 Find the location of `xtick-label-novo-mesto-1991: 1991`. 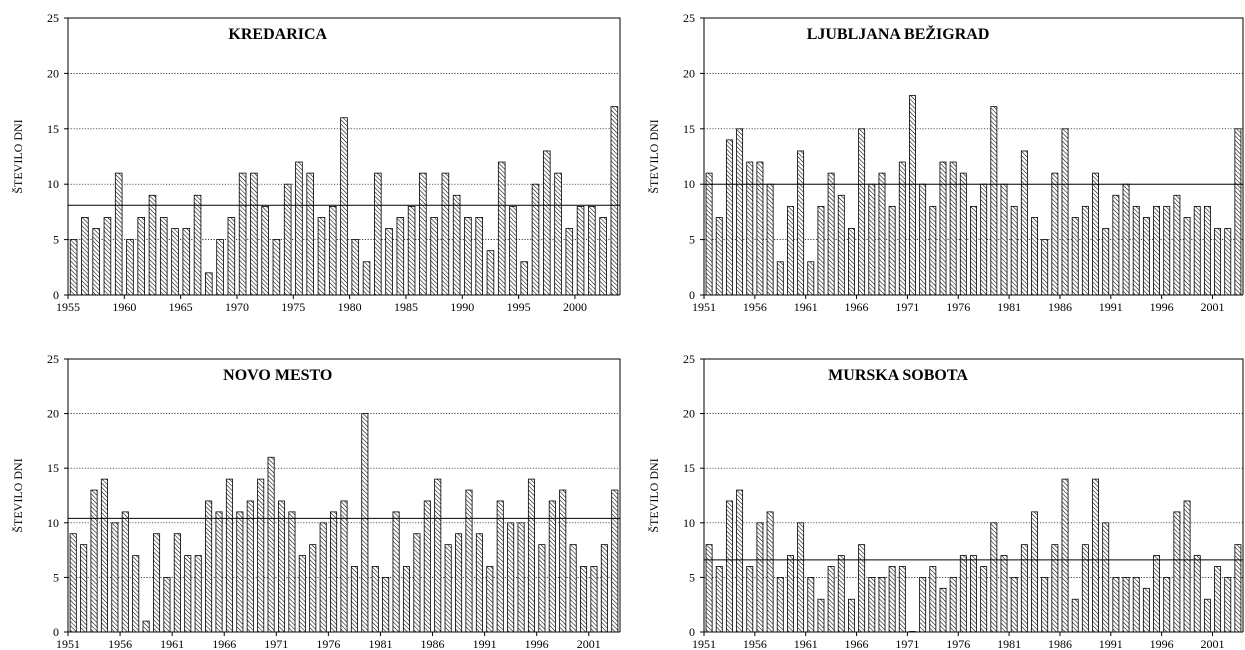

xtick-label-novo-mesto-1991: 1991 is located at coordinates (485, 643).